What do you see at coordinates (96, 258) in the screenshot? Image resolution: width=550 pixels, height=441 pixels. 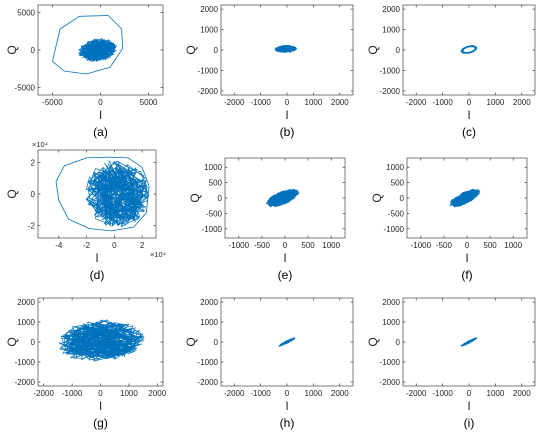 I see `x-axis-label-d: I` at bounding box center [96, 258].